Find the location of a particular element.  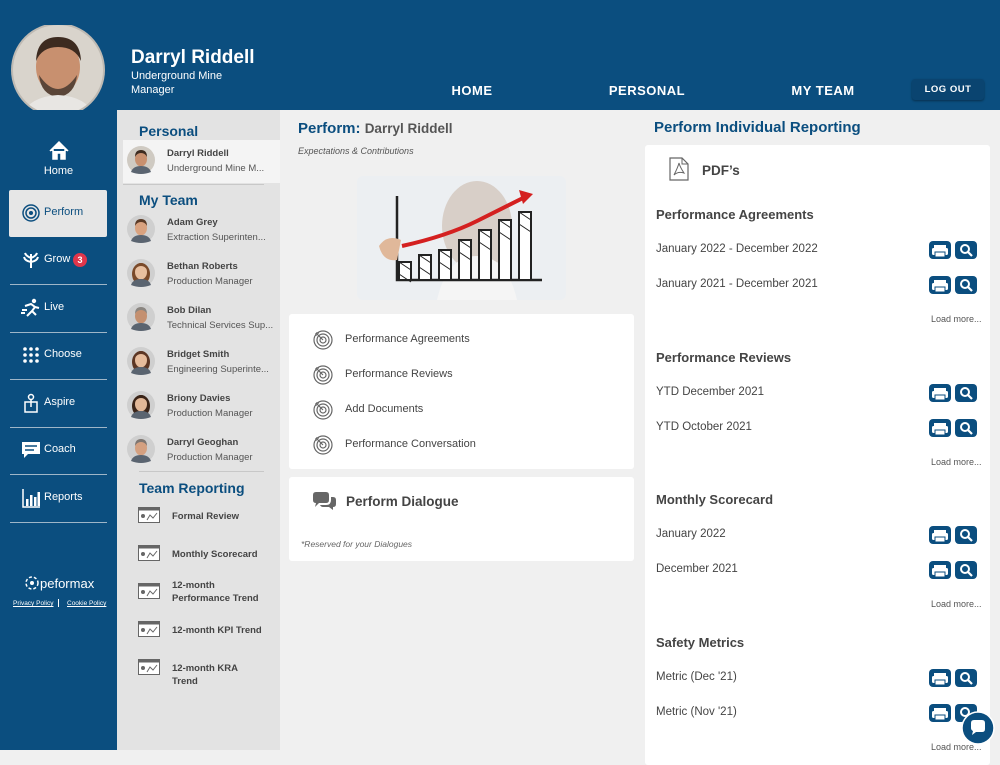

perform-link: Performance Agreements is located at coordinates (407, 339).